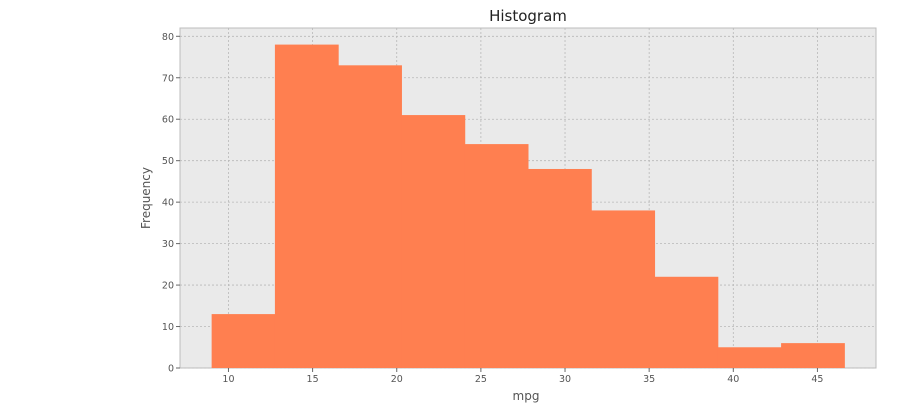 This screenshot has width=911, height=410. Describe the element at coordinates (313, 379) in the screenshot. I see `x-tick-label: 15` at that location.